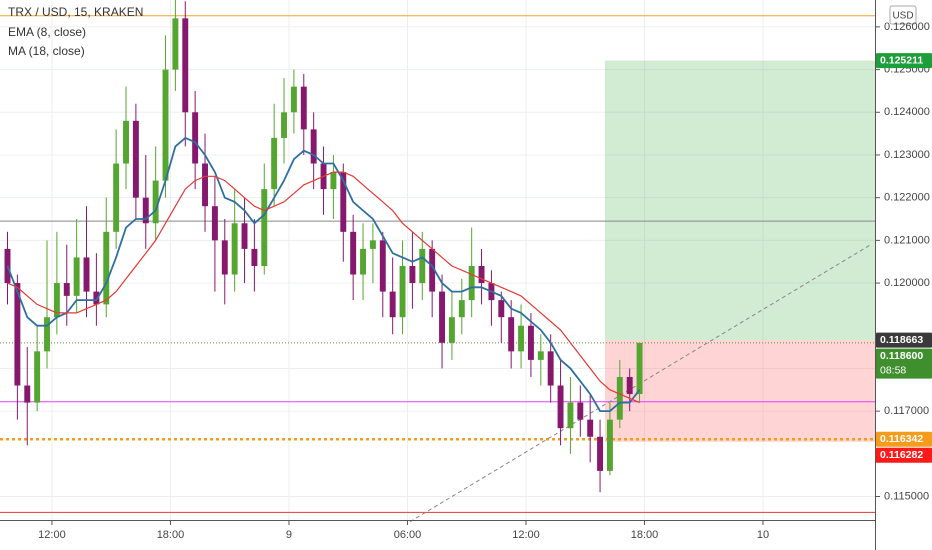  I want to click on x-tick-label: 9, so click(289, 535).